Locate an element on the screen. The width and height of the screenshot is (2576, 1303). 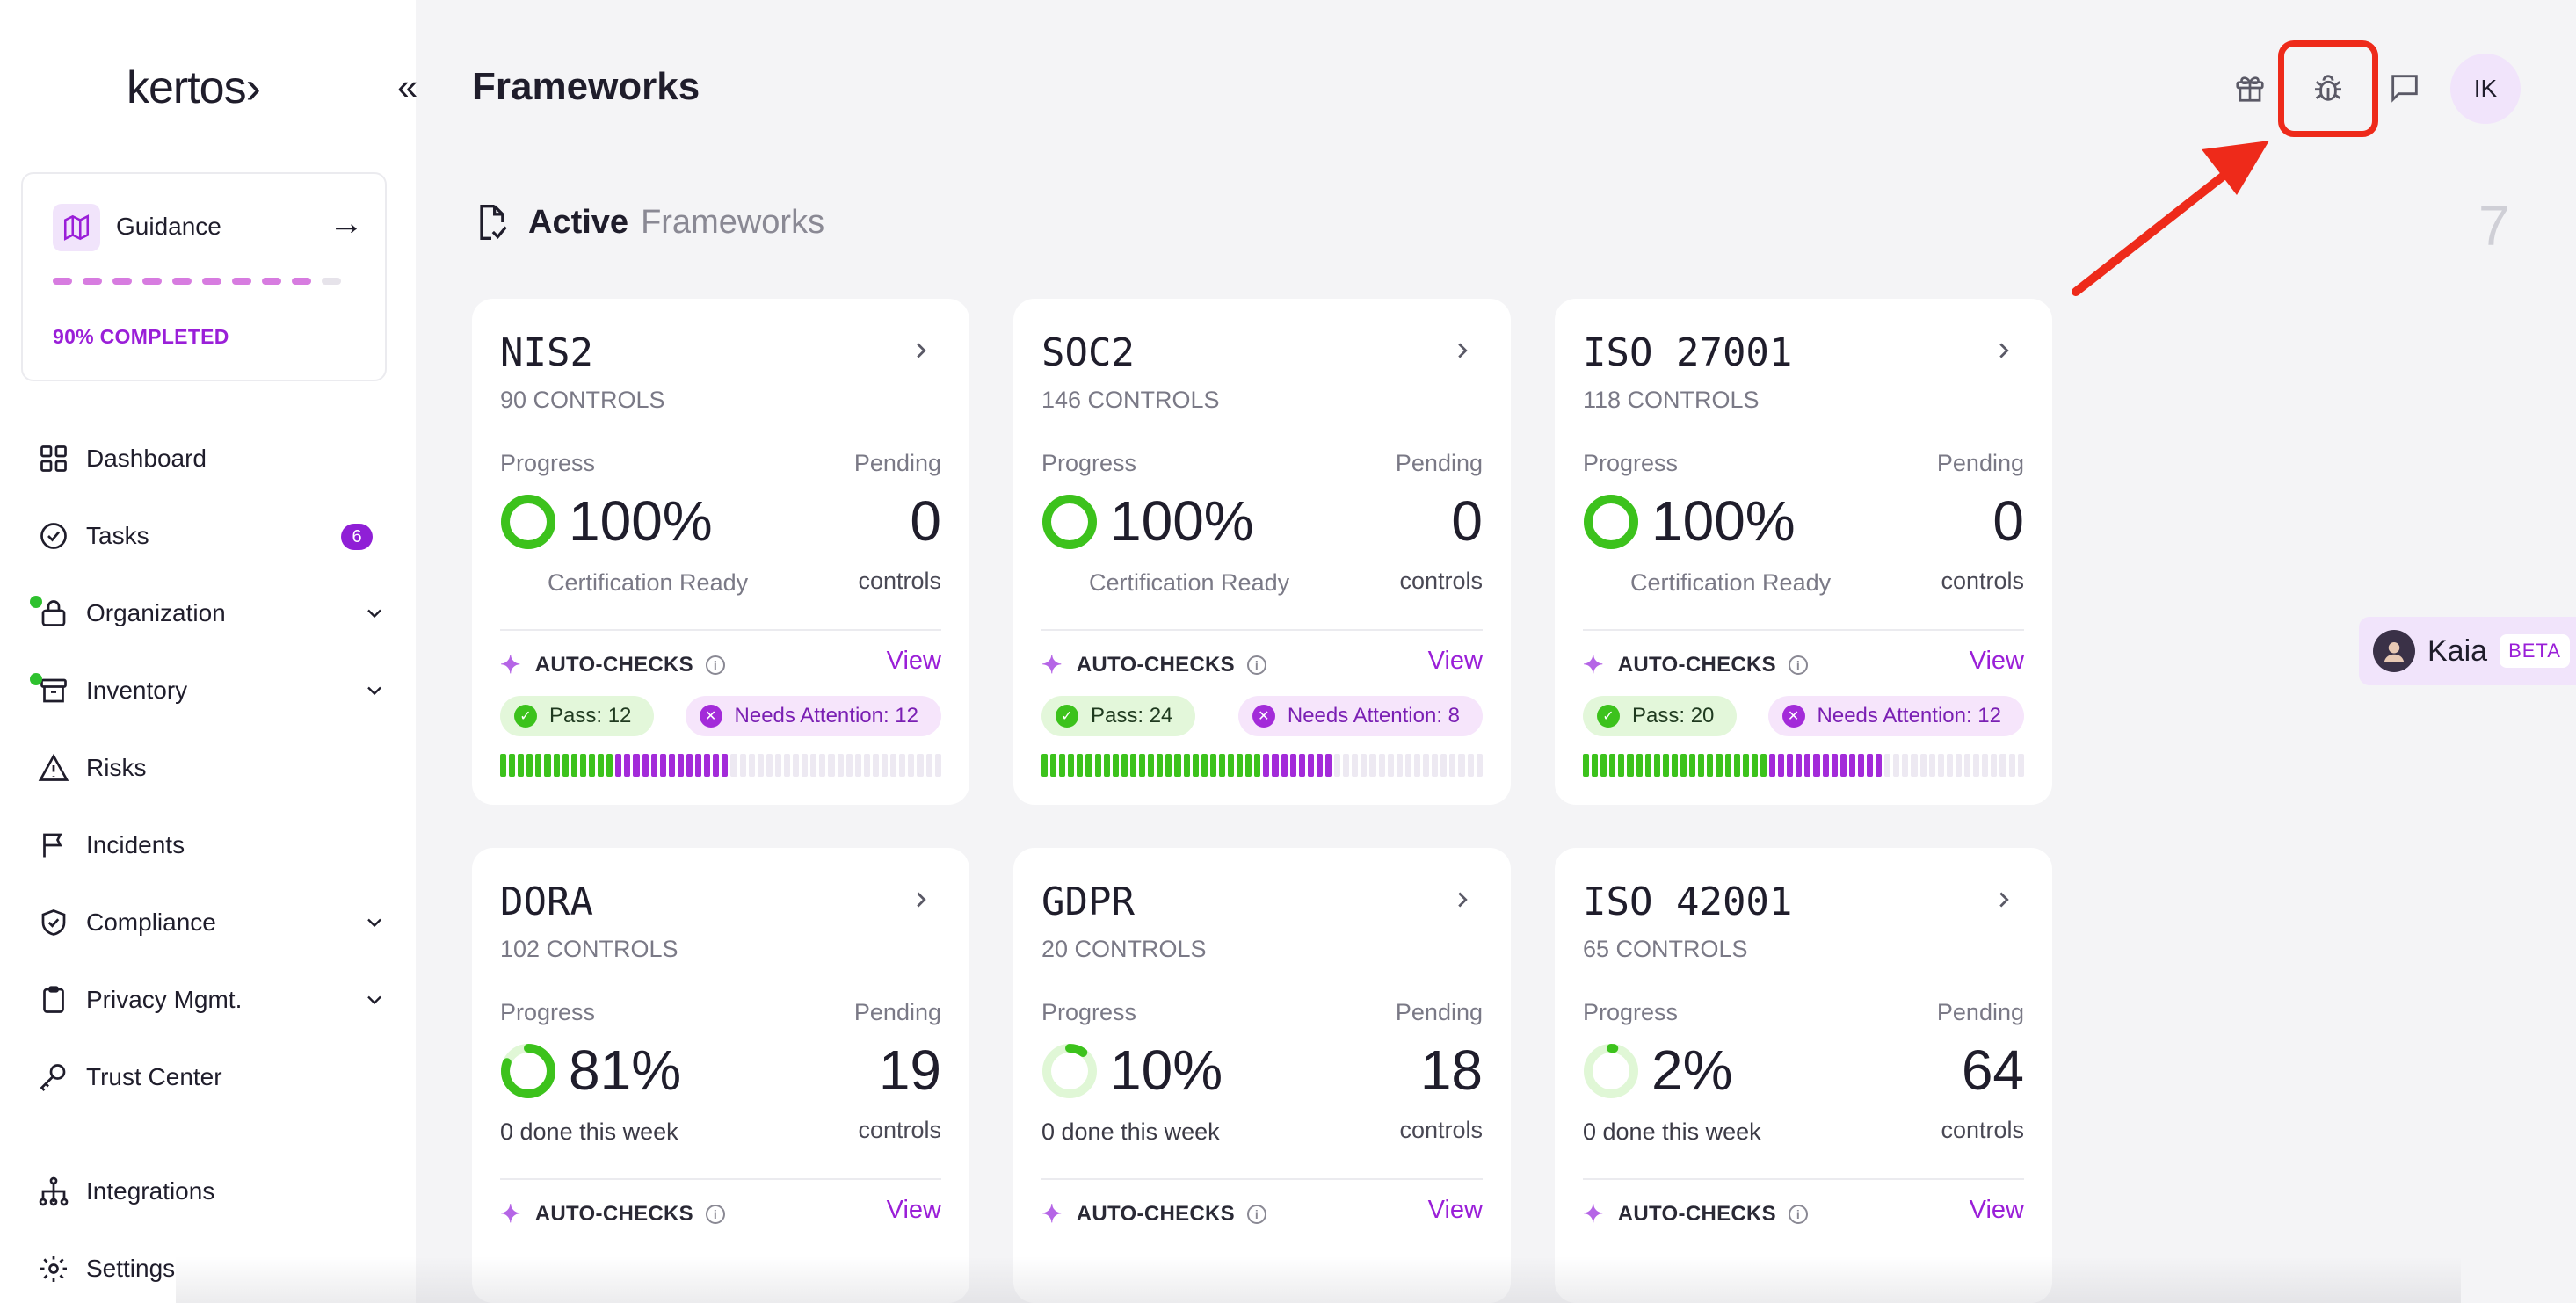
collapse-sidebar-icon: « is located at coordinates (407, 86).